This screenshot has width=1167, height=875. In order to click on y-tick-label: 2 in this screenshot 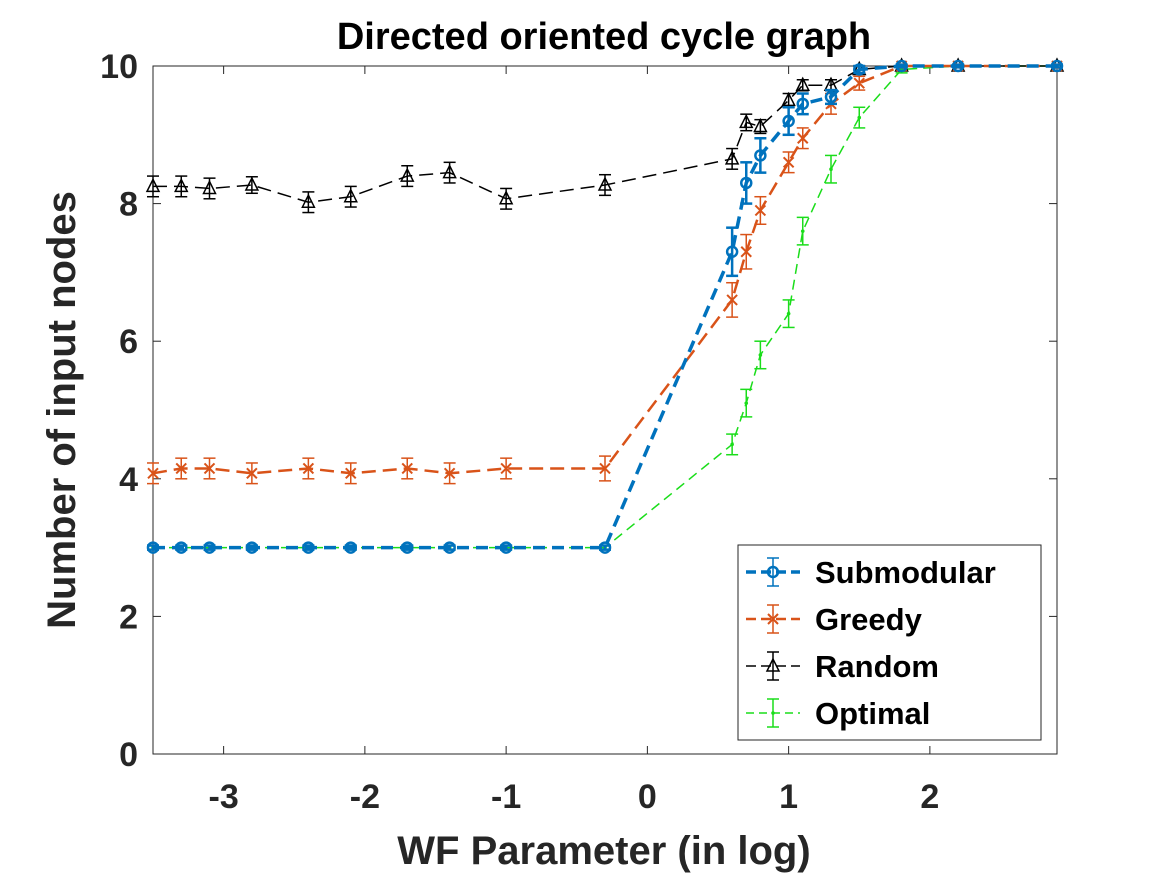, I will do `click(128, 617)`.